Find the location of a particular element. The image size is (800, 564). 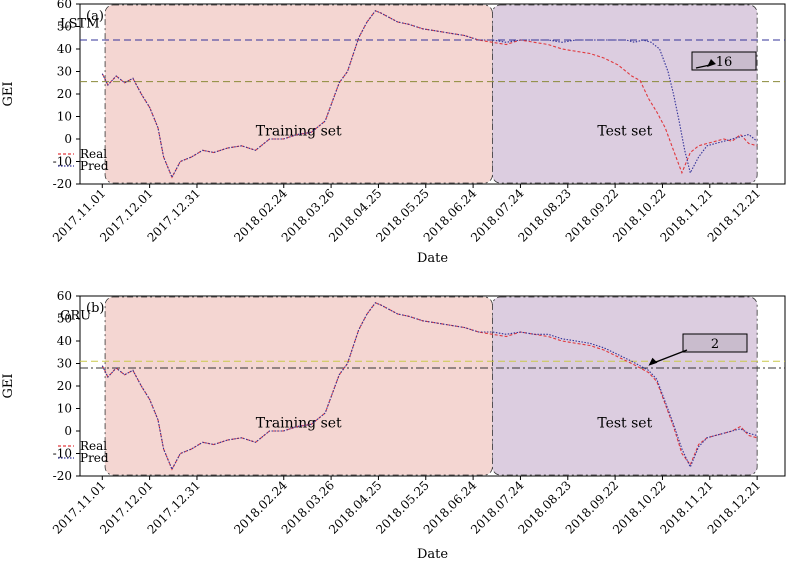

panel-label: (b) is located at coordinates (95, 308).